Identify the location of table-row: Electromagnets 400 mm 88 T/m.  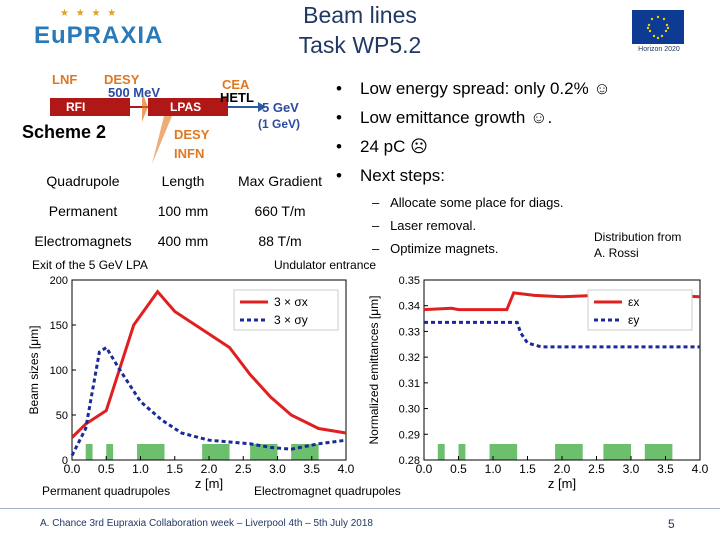
(180, 241).